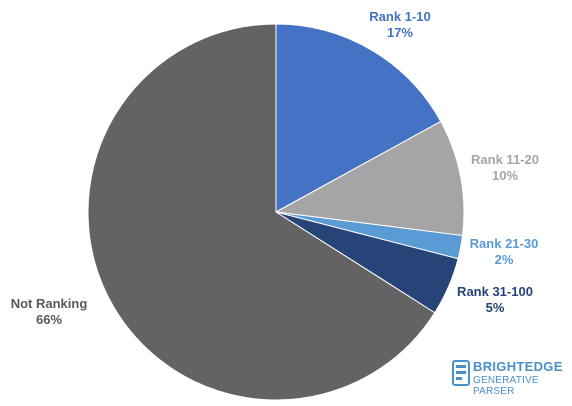 The width and height of the screenshot is (572, 406). Describe the element at coordinates (49, 319) in the screenshot. I see `slice-label-percent: 66%` at that location.